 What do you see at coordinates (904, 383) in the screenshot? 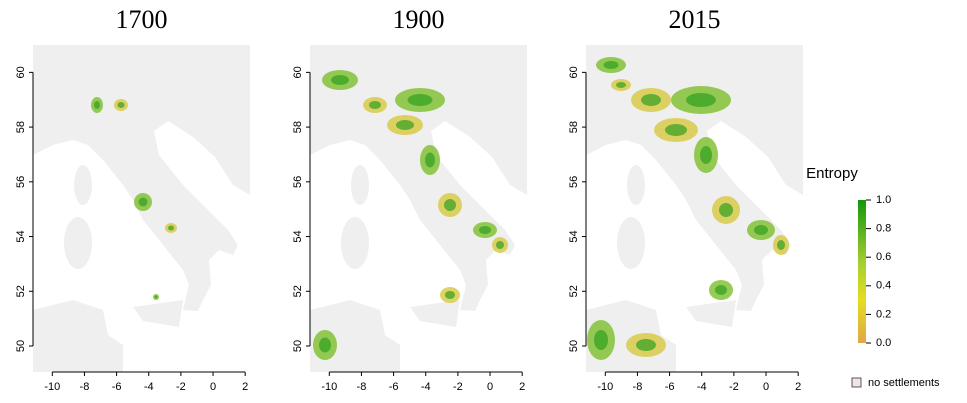
I see `no-data-label: no settlements` at bounding box center [904, 383].